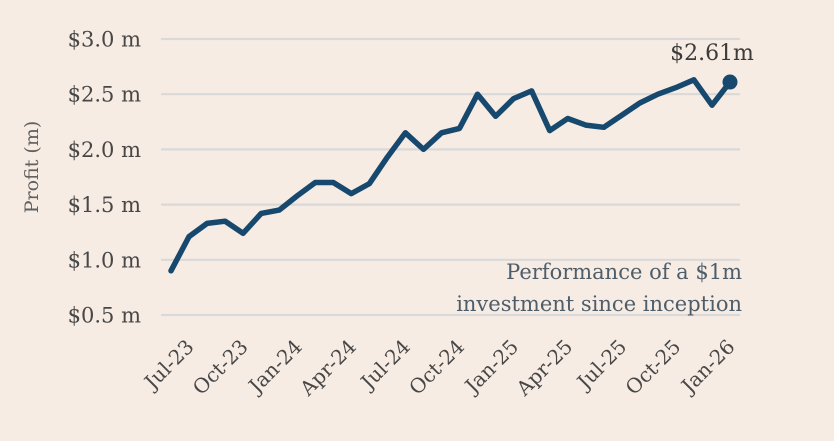 This screenshot has height=441, width=834. What do you see at coordinates (599, 304) in the screenshot?
I see `chart-note-line-2: investment since inception` at bounding box center [599, 304].